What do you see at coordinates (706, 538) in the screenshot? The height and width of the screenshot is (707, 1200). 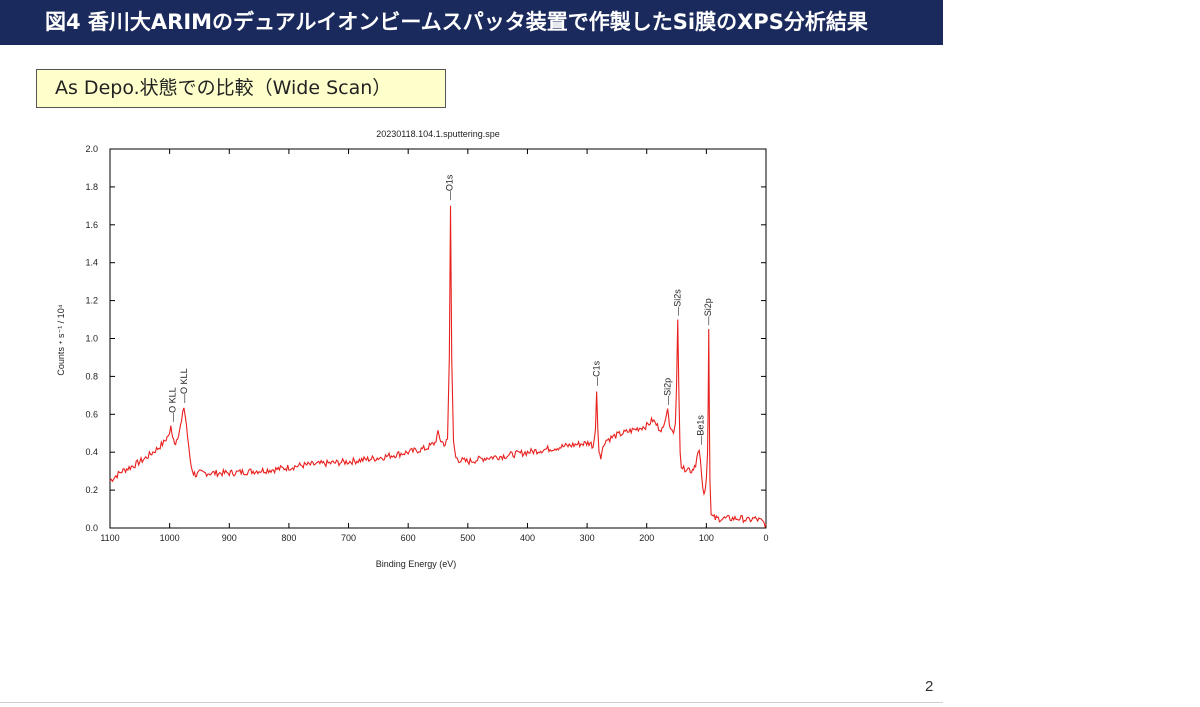 I see `x-tick-label: 100` at bounding box center [706, 538].